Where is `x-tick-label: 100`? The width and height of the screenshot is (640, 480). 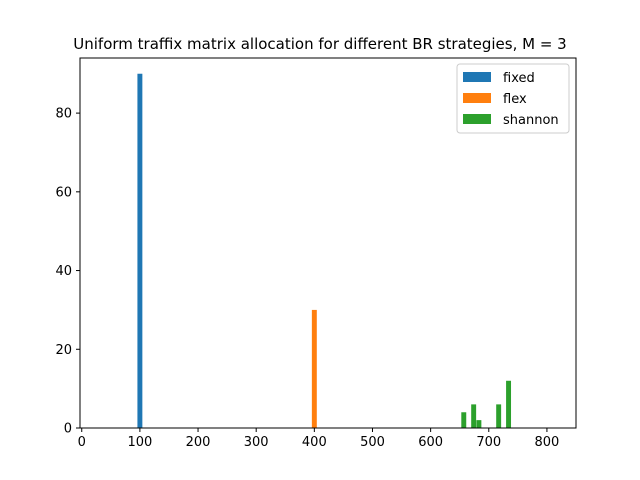 x-tick-label: 100 is located at coordinates (139, 442).